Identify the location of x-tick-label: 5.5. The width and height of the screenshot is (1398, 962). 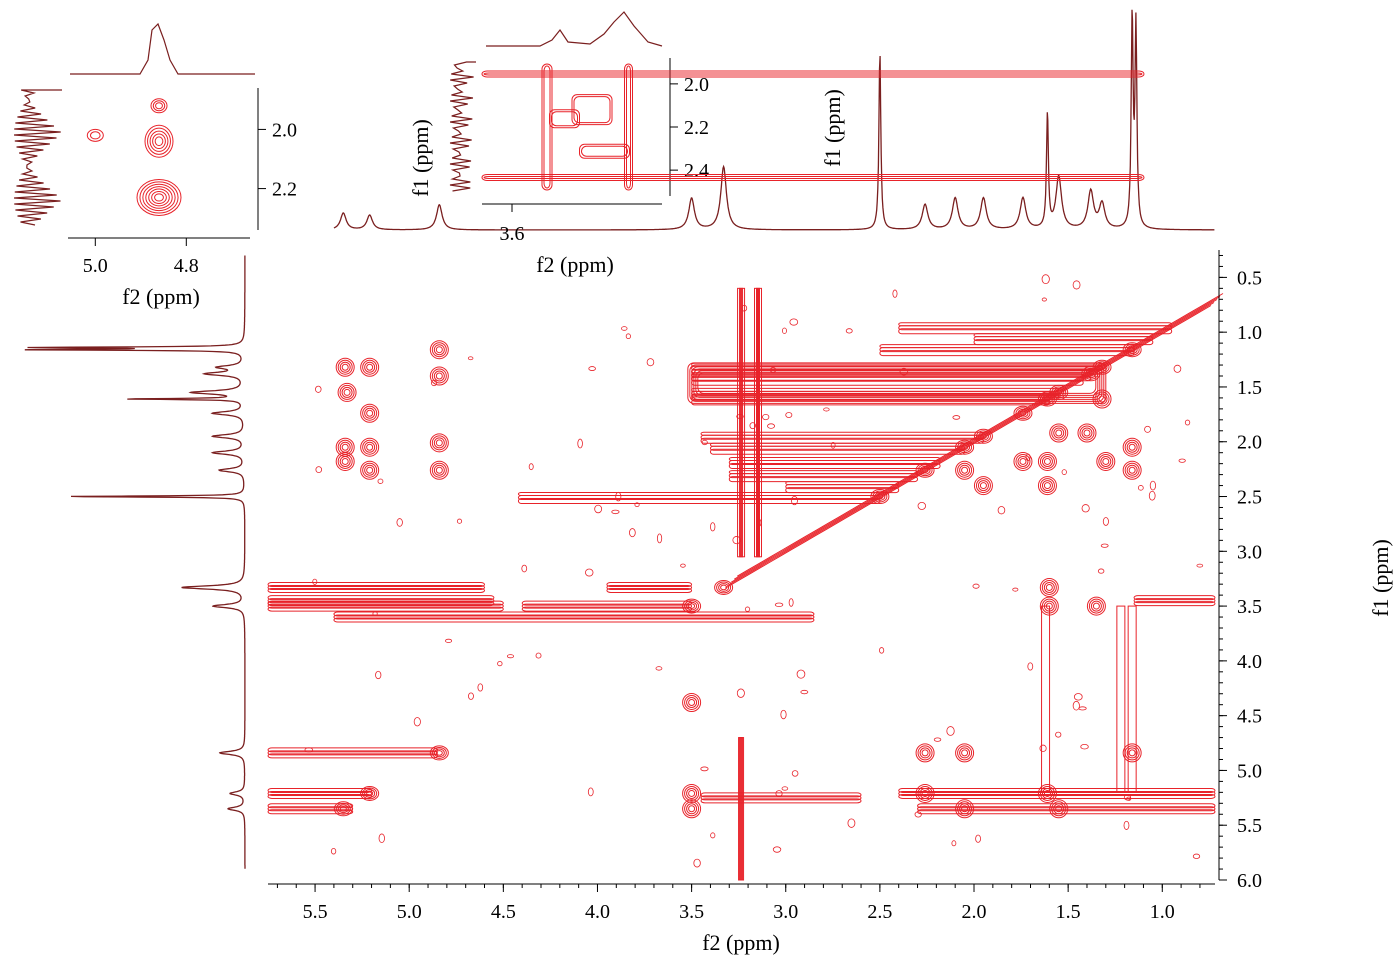
(315, 912).